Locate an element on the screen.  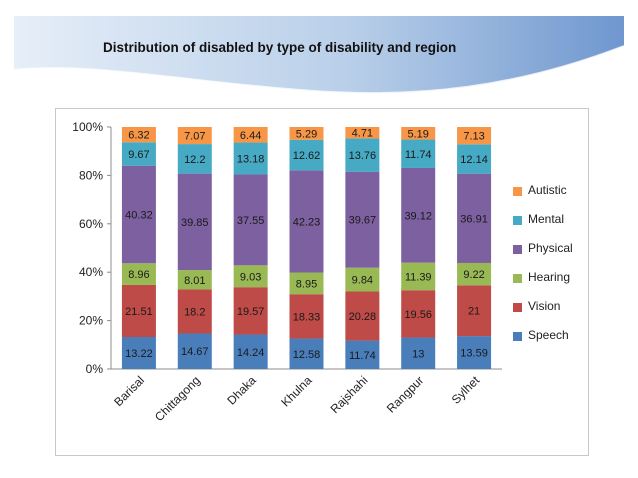
data-label: 12.14 is located at coordinates (474, 160).